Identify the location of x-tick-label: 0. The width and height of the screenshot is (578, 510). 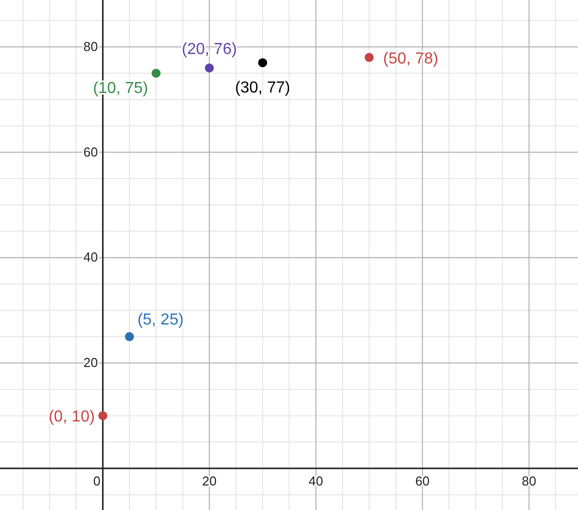
(96, 480).